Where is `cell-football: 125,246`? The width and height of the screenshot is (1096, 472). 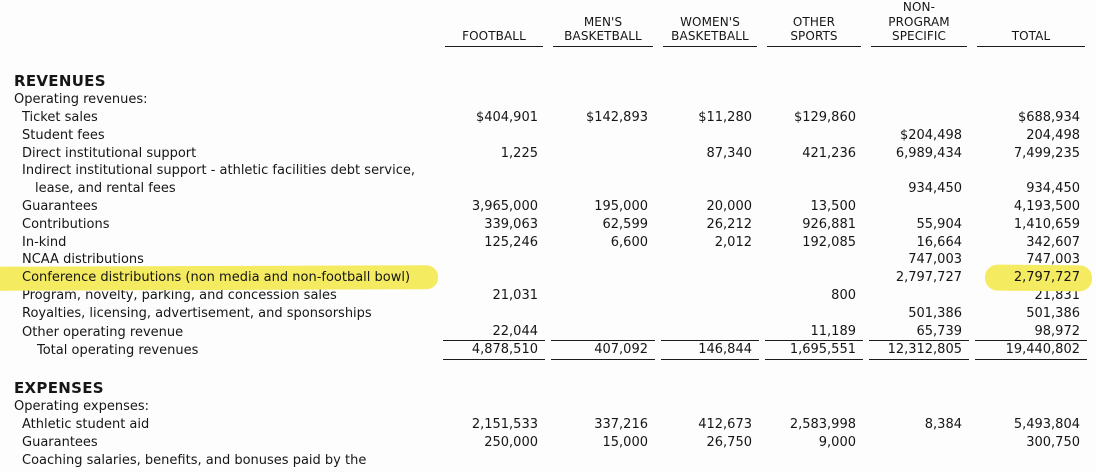
cell-football: 125,246 is located at coordinates (511, 242).